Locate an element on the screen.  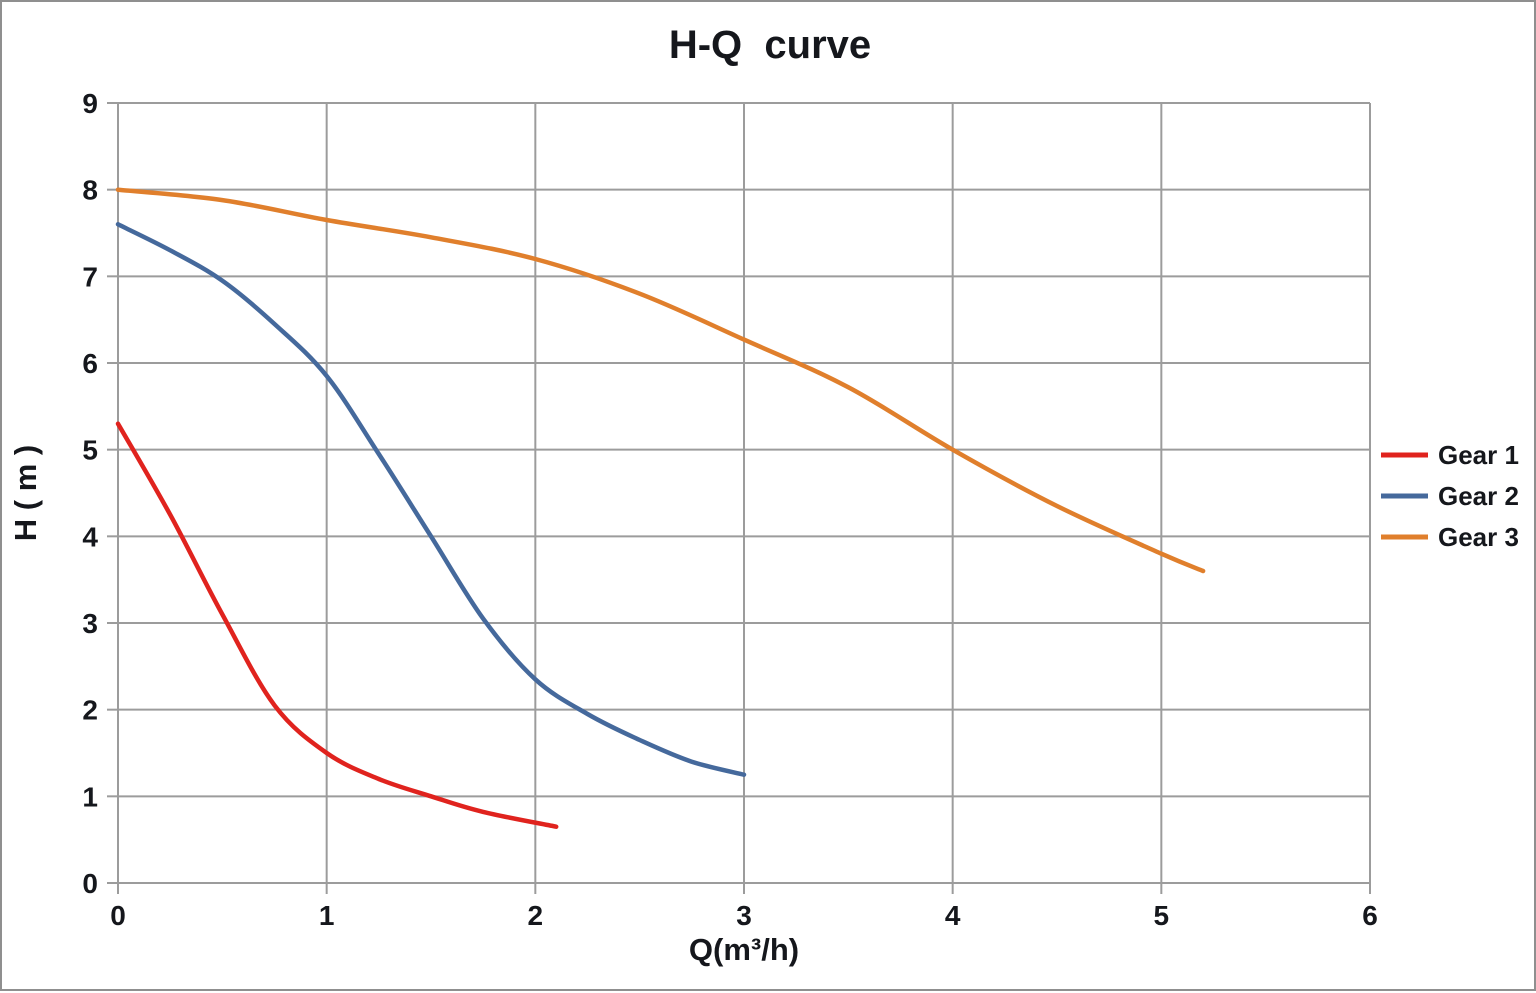
x-tick-label: 0 is located at coordinates (118, 915).